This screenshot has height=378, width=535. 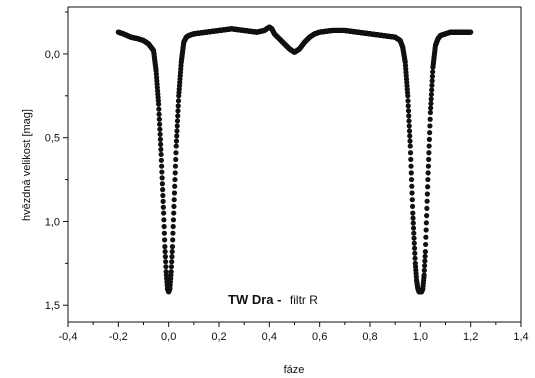 I want to click on x-tick-label: -0,2, so click(x=118, y=337).